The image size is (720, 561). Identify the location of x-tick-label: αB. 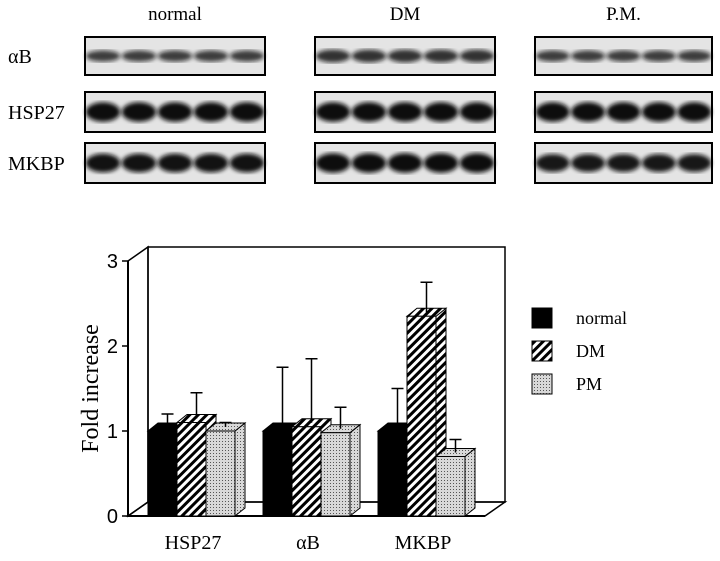
(308, 543).